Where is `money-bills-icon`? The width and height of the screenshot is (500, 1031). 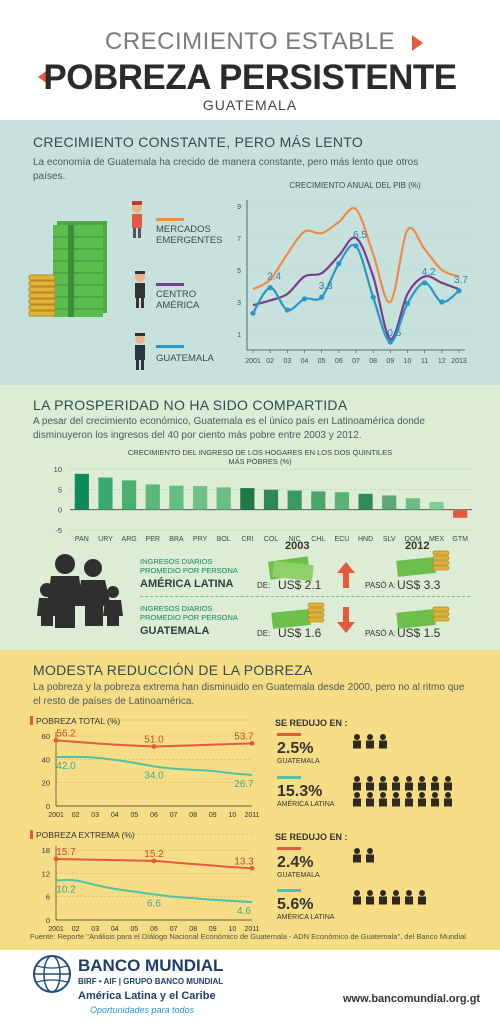 money-bills-icon is located at coordinates (290, 568).